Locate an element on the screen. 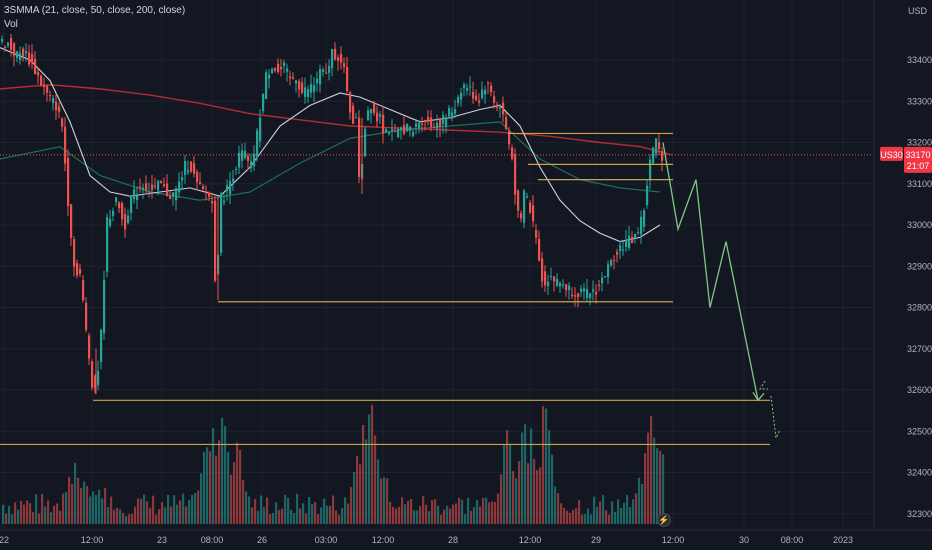  ma-indicator-label: 3SMMA (21, close, 50, close, 200, close) is located at coordinates (95, 10).